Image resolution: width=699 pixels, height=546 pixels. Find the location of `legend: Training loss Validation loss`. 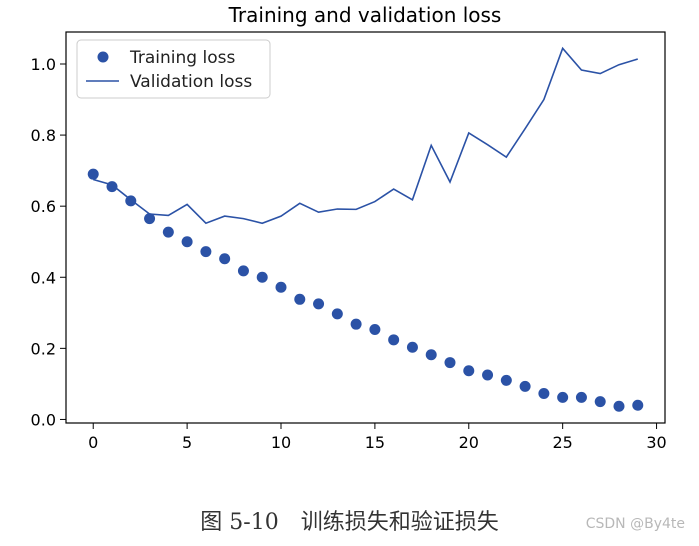

legend: Training loss Validation loss is located at coordinates (173, 69).